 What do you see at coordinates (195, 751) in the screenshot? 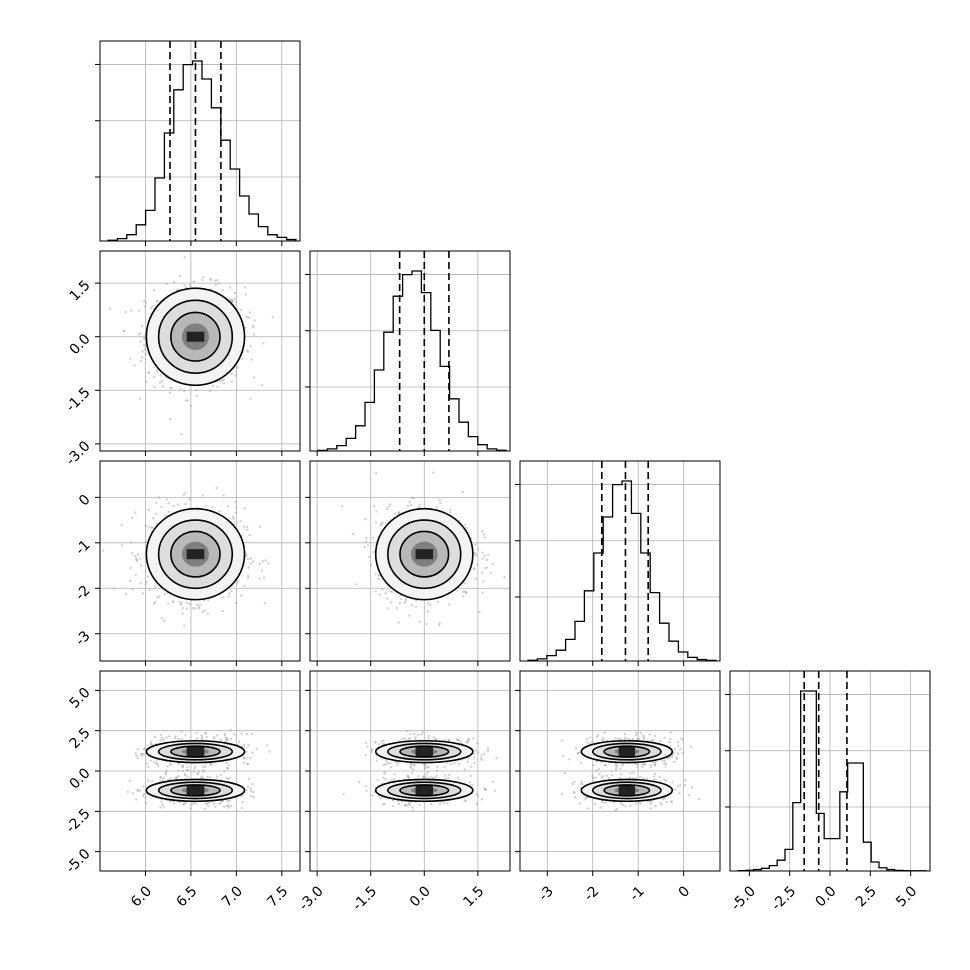
I see `density-peak` at bounding box center [195, 751].